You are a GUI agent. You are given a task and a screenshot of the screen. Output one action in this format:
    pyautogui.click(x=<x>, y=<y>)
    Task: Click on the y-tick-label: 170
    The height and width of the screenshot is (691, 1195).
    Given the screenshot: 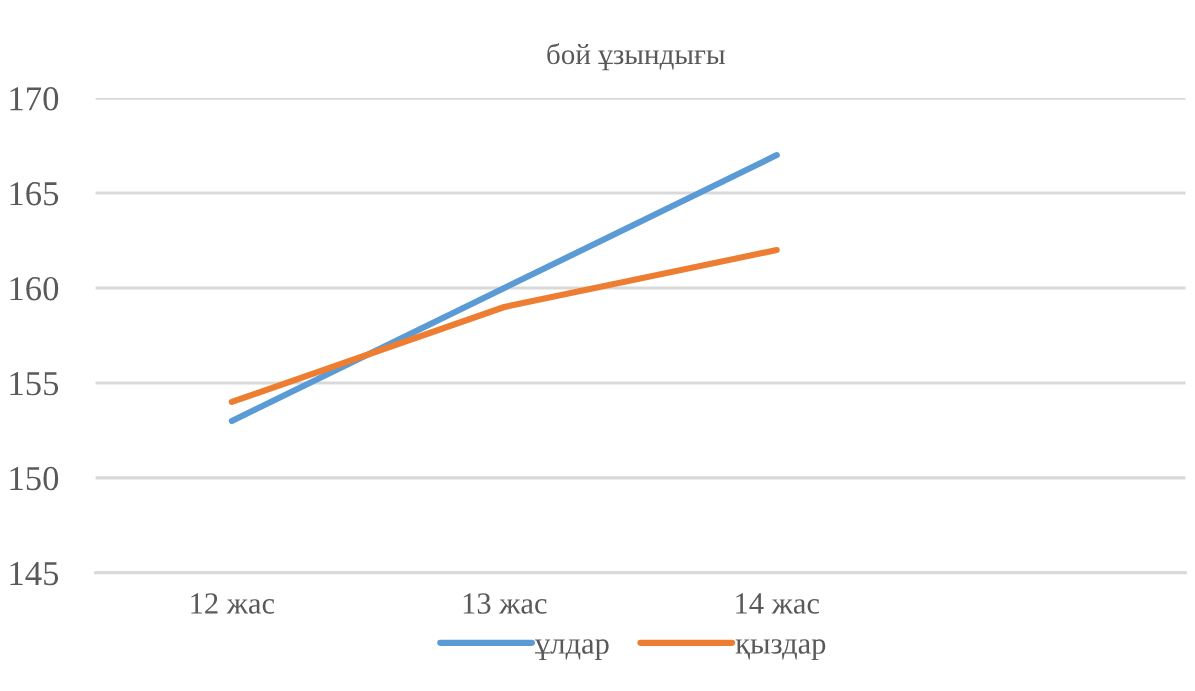 What is the action you would take?
    pyautogui.click(x=34, y=99)
    